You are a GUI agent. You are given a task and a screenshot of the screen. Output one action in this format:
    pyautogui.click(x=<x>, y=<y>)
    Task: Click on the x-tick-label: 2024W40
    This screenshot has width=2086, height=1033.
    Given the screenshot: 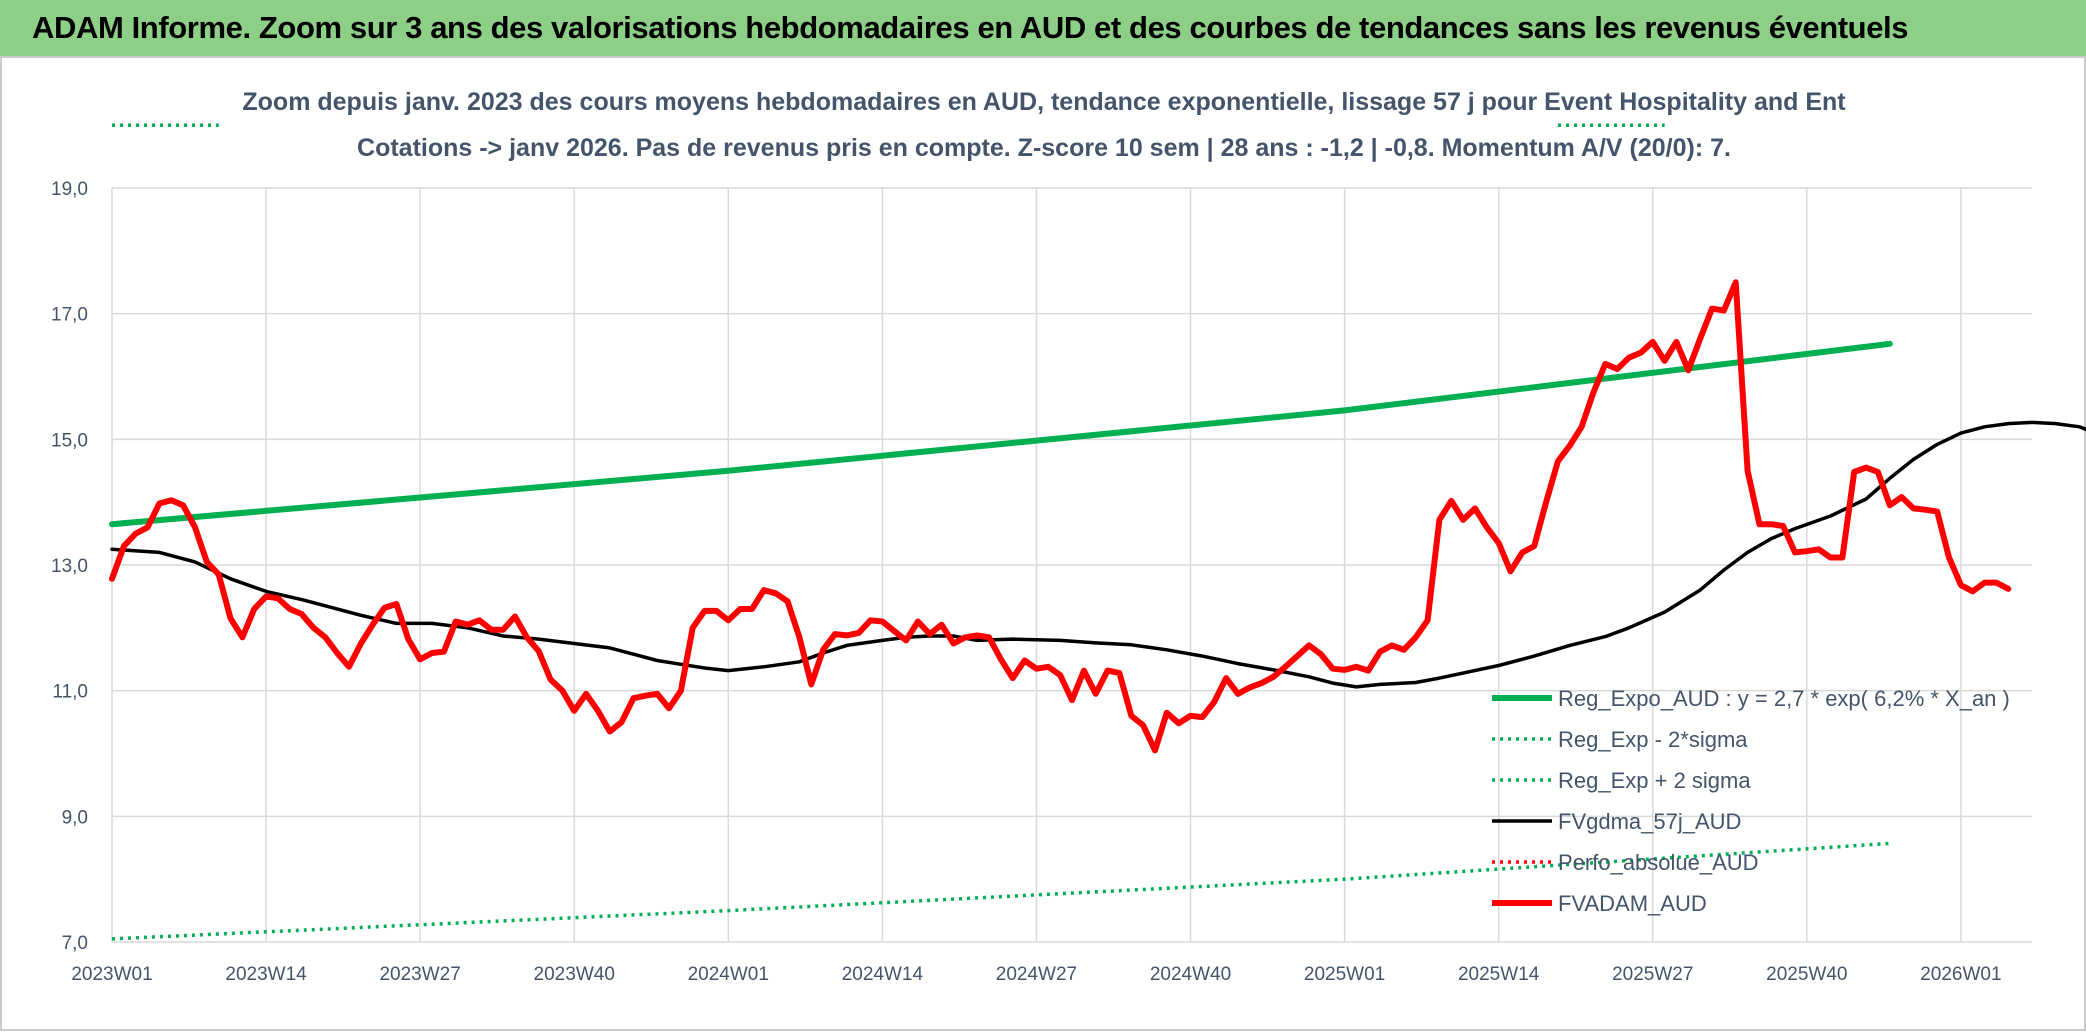 What is the action you would take?
    pyautogui.click(x=1190, y=974)
    